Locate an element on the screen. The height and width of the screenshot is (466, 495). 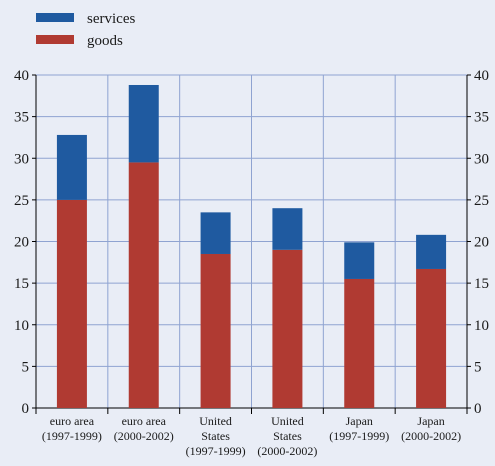
y-tick-label-left: 10 is located at coordinates (21, 326).